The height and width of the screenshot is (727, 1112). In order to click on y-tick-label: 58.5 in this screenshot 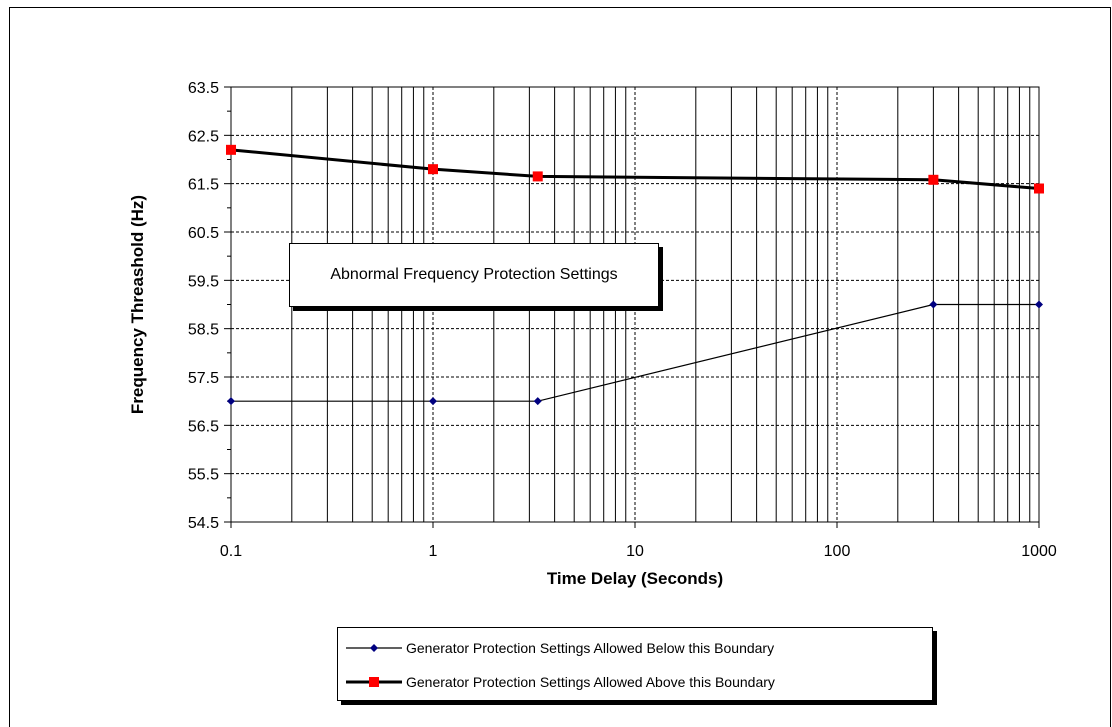, I will do `click(203, 330)`.